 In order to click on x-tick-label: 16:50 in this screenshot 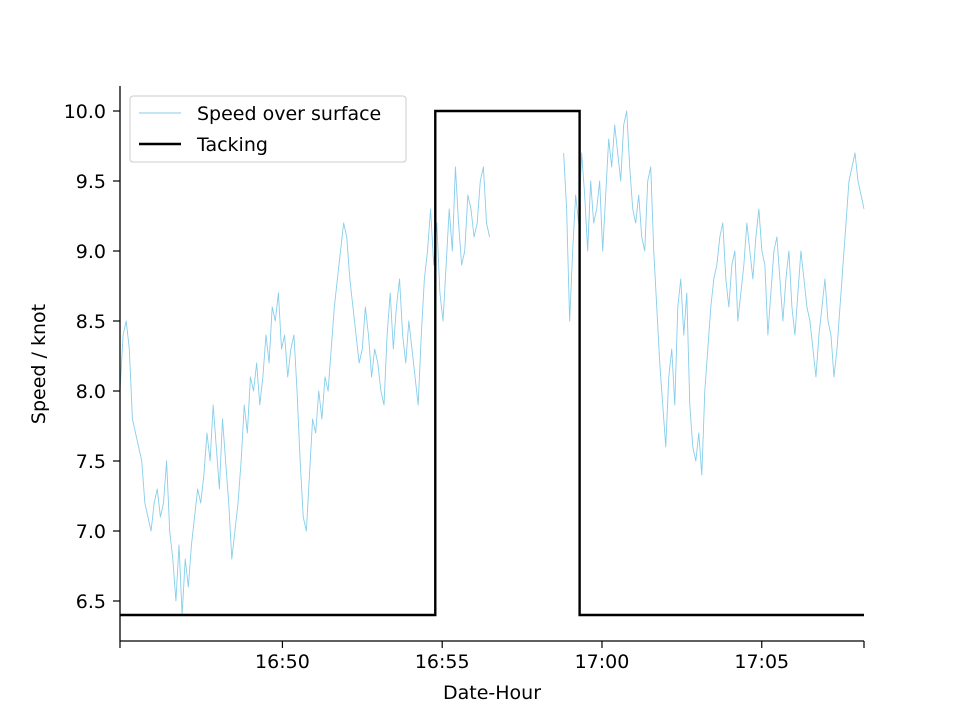, I will do `click(282, 662)`.